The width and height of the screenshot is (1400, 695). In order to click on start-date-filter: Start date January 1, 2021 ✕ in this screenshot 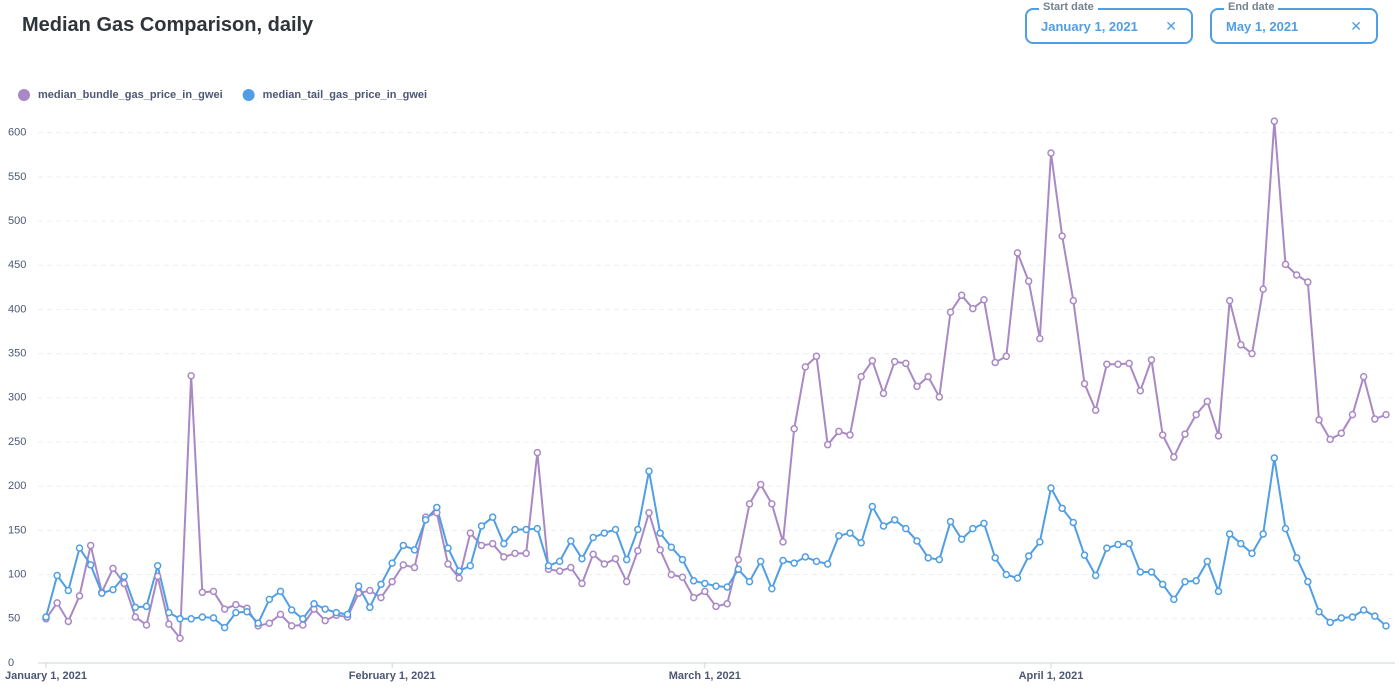, I will do `click(1109, 22)`.